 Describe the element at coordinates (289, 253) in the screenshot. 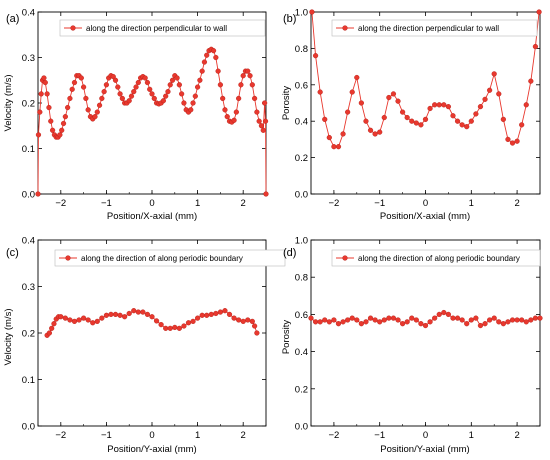

I see `panel-label: (d)` at that location.